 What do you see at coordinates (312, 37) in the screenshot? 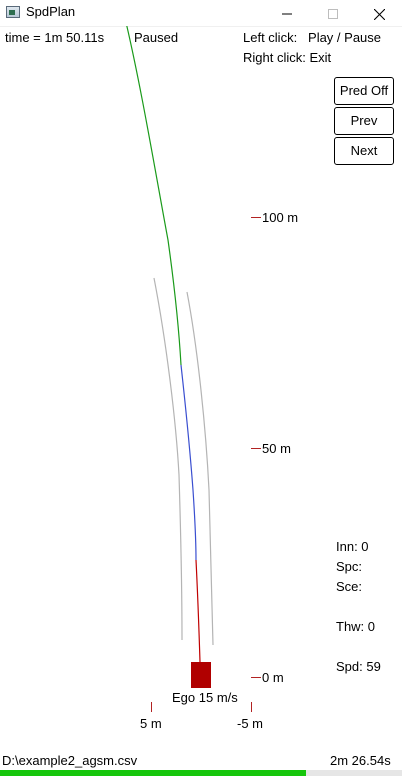
I see `help-left-click: Left click: Play / Pause` at bounding box center [312, 37].